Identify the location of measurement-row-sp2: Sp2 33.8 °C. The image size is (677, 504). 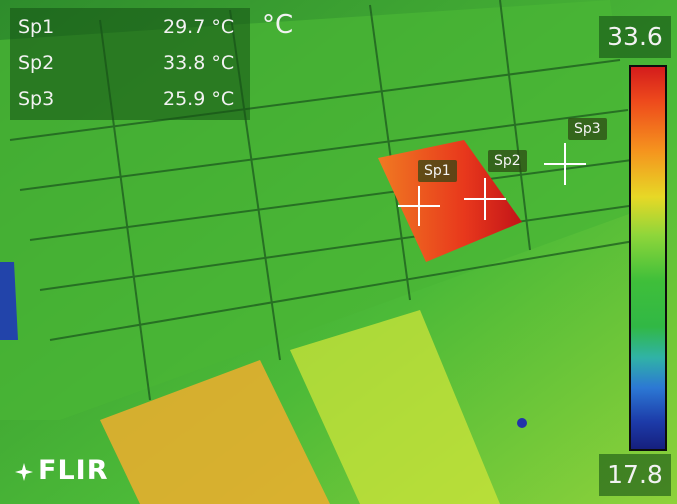
(130, 63).